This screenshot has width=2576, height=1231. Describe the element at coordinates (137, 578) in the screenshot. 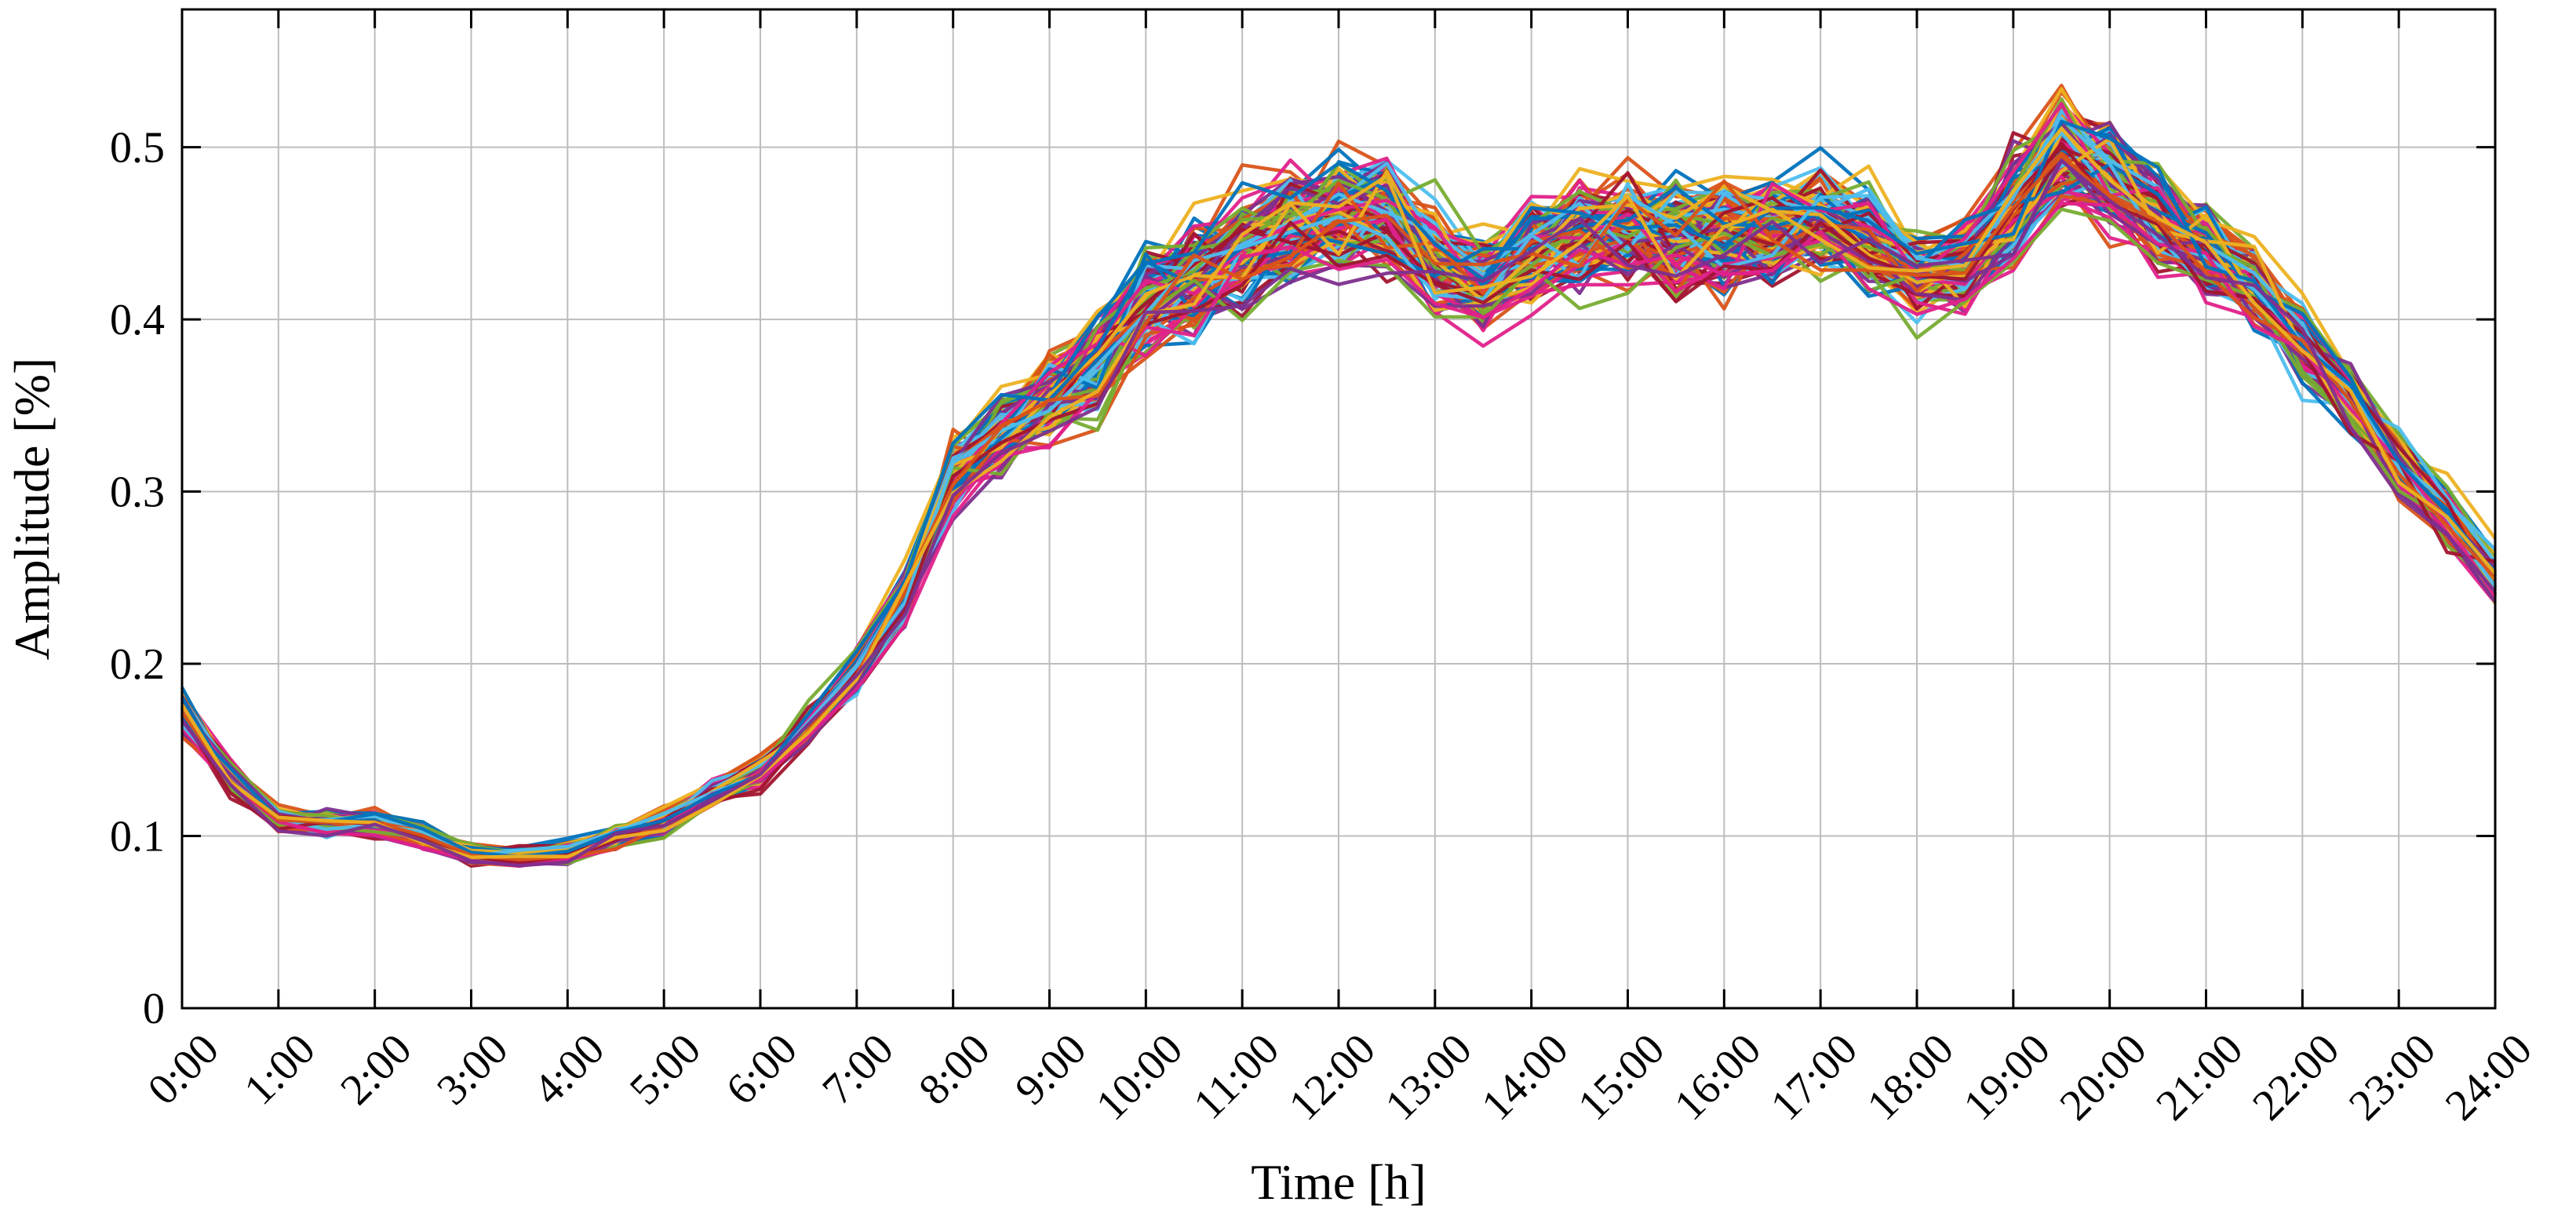

I see `y-tick-labels: 0 0.1 0.2 0.3 0.4 0.5` at that location.